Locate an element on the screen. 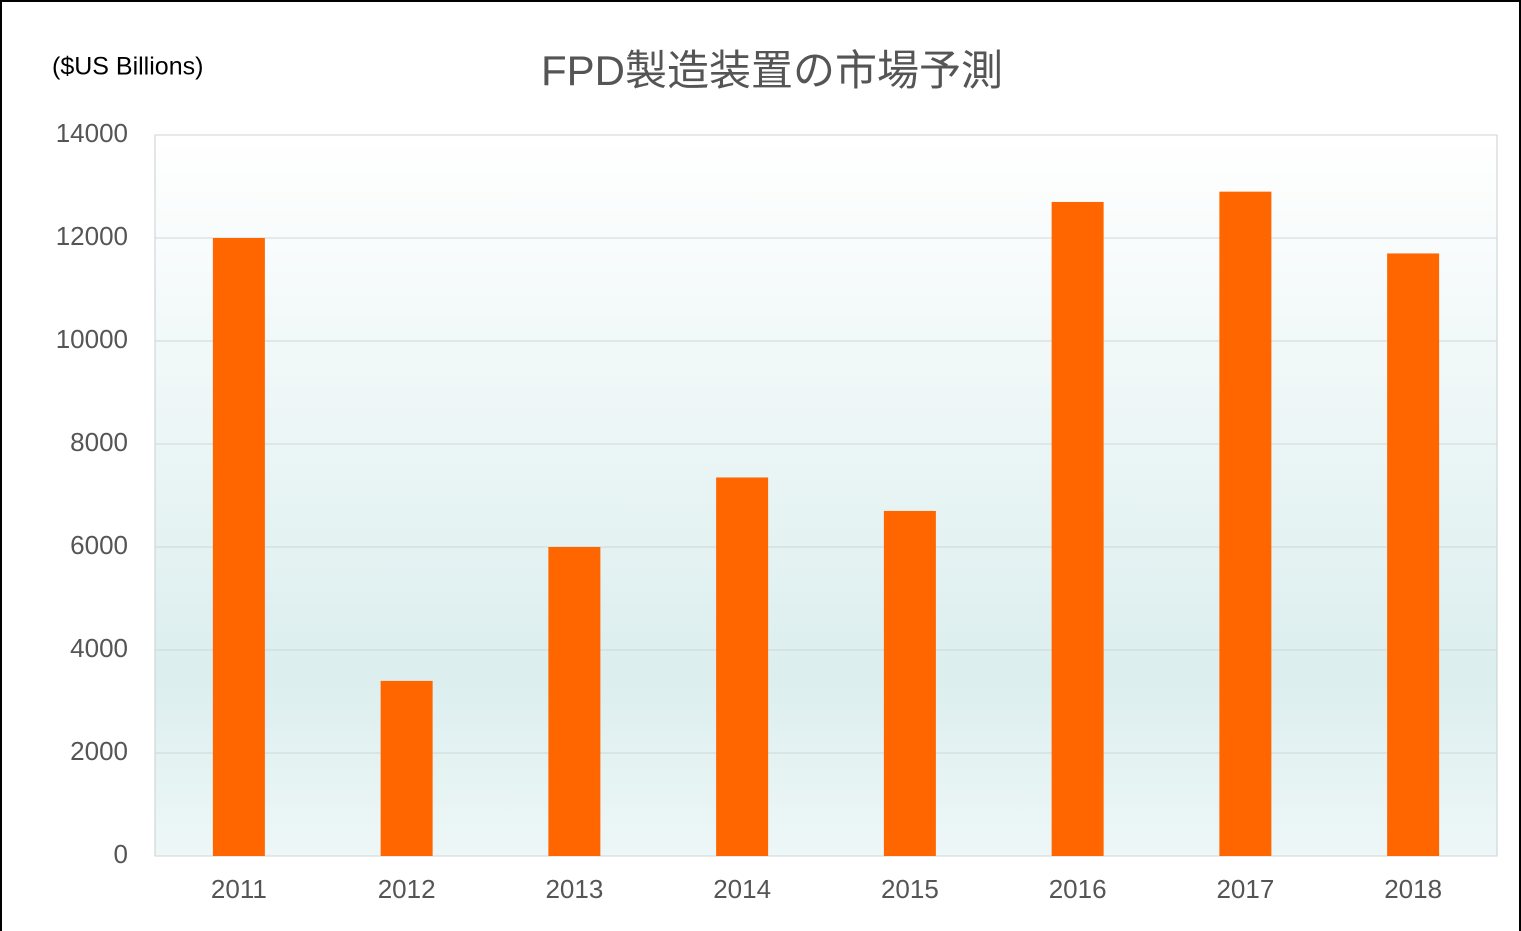  y-tick-label: 10000 is located at coordinates (92, 339).